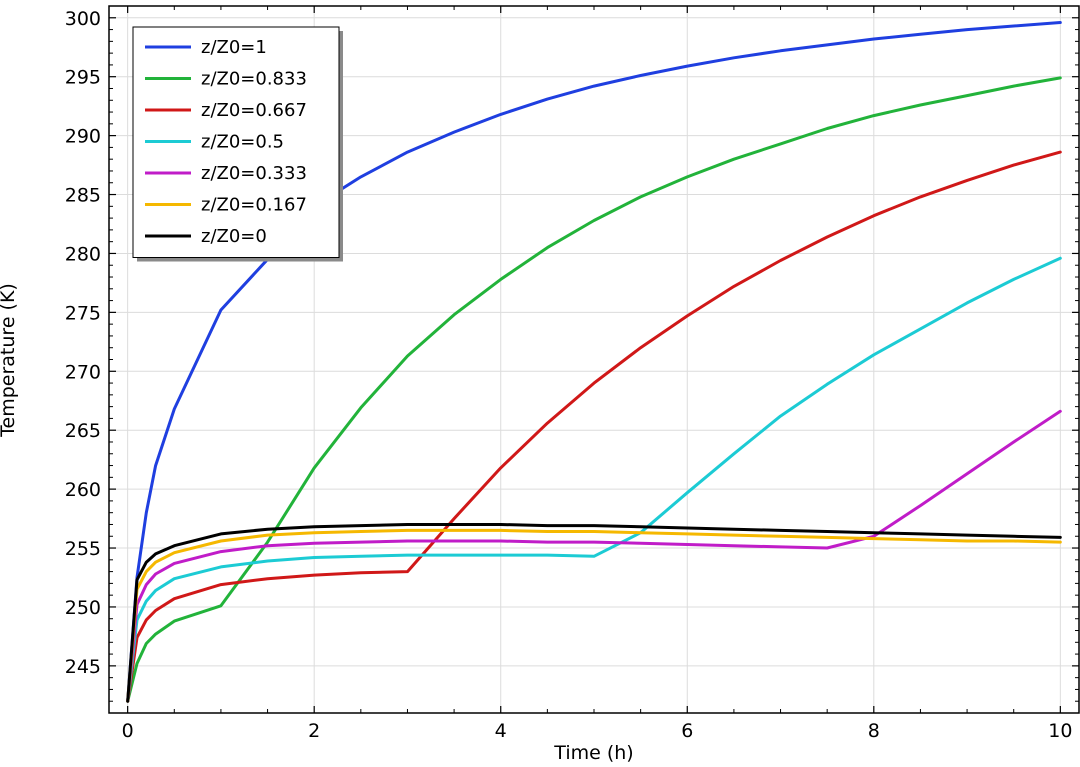 The width and height of the screenshot is (1080, 767). I want to click on legend-entry: z/Z0=0.833, so click(226, 79).